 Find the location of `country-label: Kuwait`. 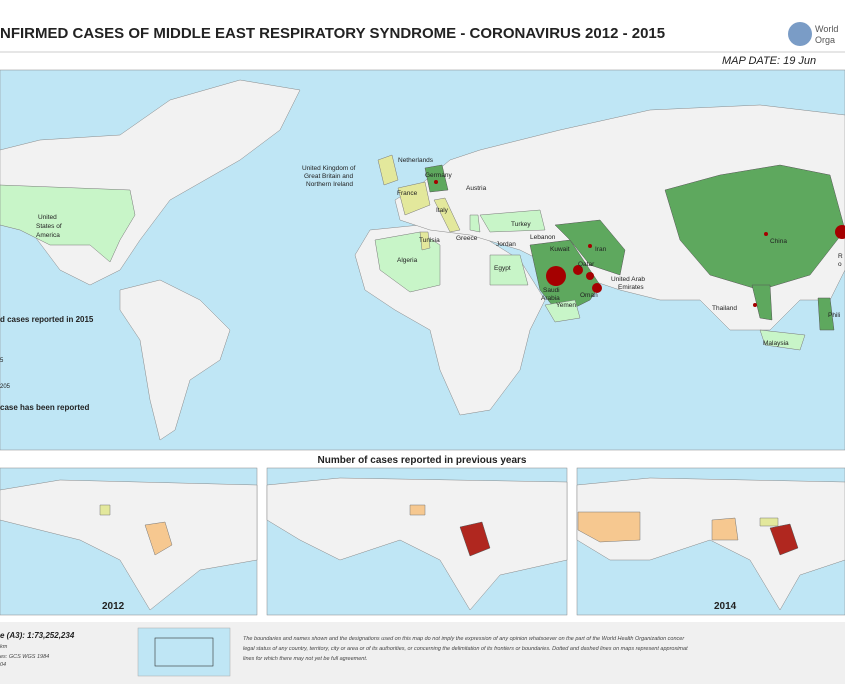

country-label: Kuwait is located at coordinates (560, 249).